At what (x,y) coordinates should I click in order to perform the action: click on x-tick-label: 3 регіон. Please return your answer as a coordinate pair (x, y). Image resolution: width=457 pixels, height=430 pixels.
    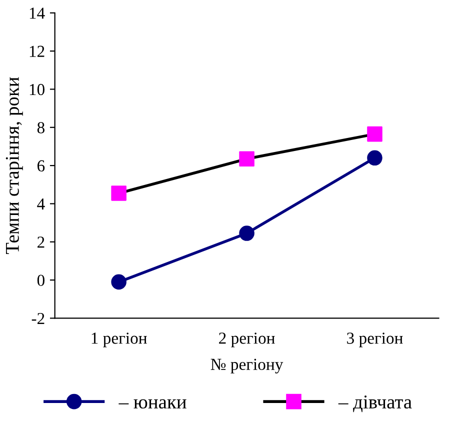
    Looking at the image, I should click on (375, 340).